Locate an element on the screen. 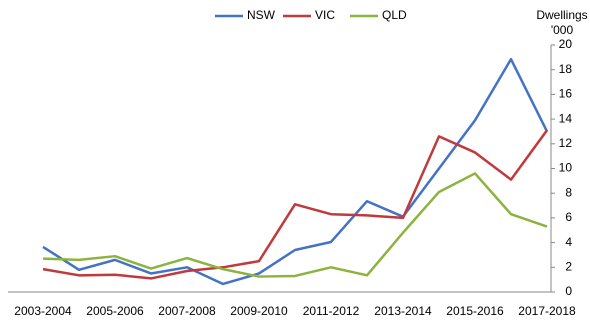 Image resolution: width=590 pixels, height=326 pixels. x-tick-label: 2009-2010 is located at coordinates (259, 311).